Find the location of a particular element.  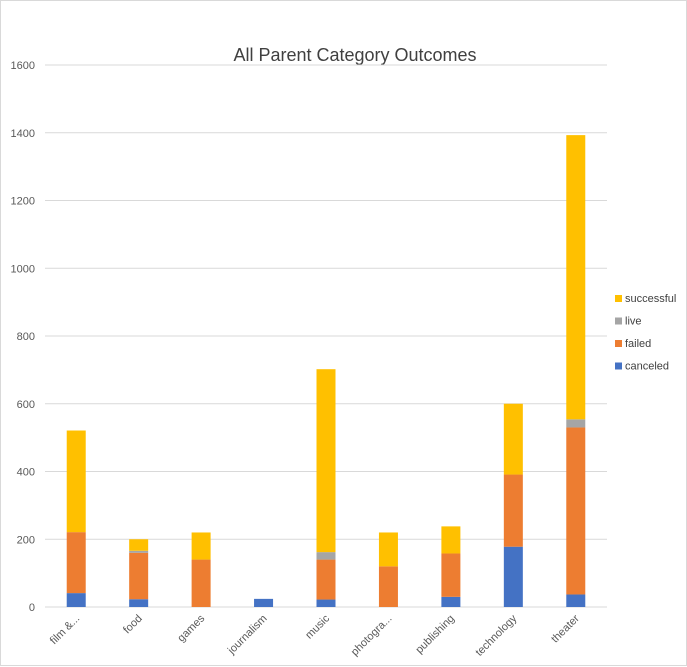

chart-title: All Parent Category Outcomes is located at coordinates (354, 55).